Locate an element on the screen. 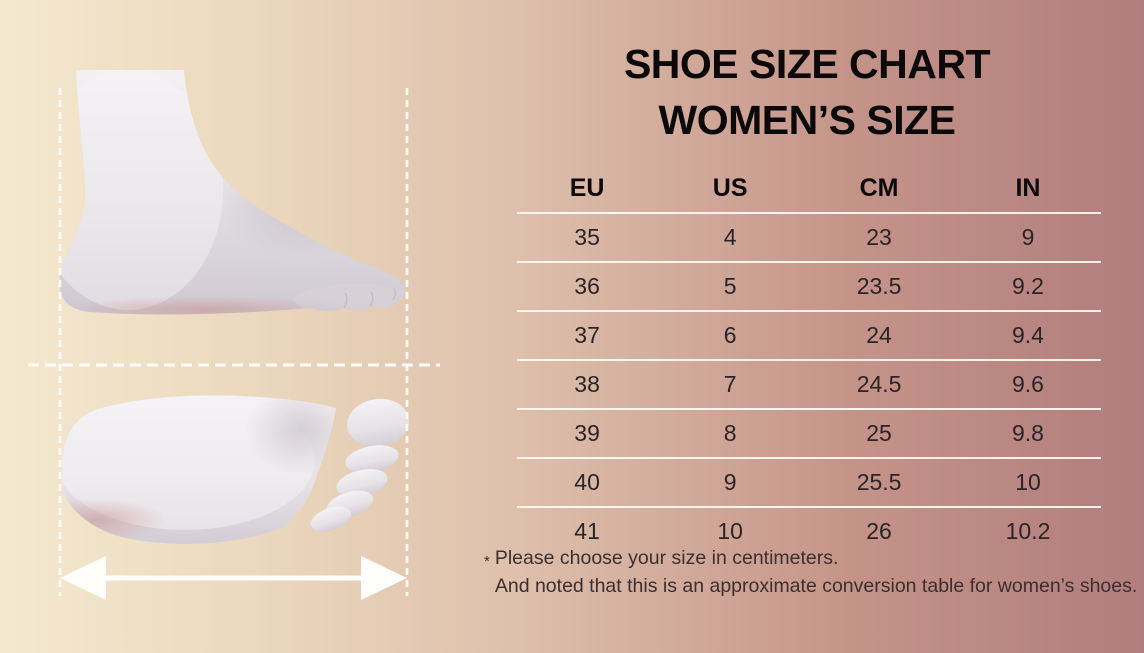  size-cell: 23 is located at coordinates (879, 238).